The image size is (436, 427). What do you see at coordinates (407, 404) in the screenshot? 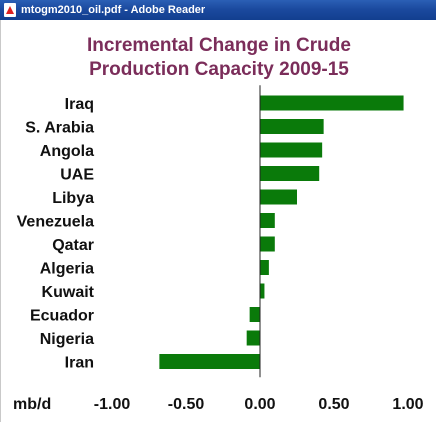
I see `x-tick-label: 1.00` at bounding box center [407, 404].